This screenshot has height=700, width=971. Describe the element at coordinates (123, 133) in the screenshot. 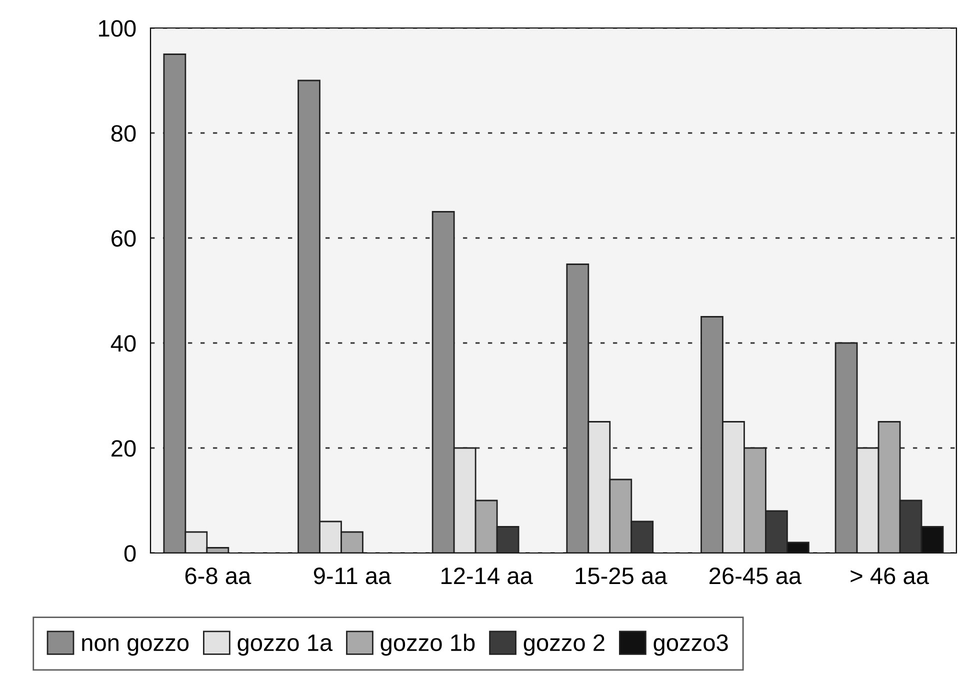

I see `y-tick-label: 80` at that location.